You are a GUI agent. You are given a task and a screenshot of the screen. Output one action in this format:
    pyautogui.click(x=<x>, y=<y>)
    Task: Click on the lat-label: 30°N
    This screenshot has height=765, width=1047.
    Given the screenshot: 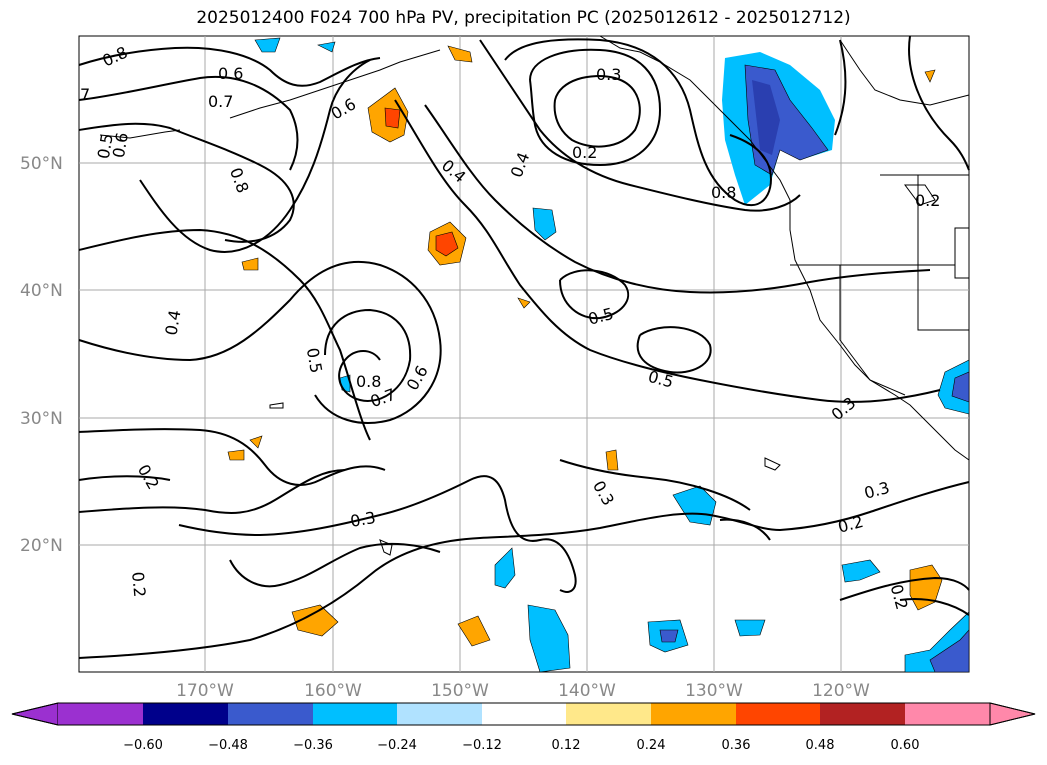 What is the action you would take?
    pyautogui.click(x=41, y=419)
    